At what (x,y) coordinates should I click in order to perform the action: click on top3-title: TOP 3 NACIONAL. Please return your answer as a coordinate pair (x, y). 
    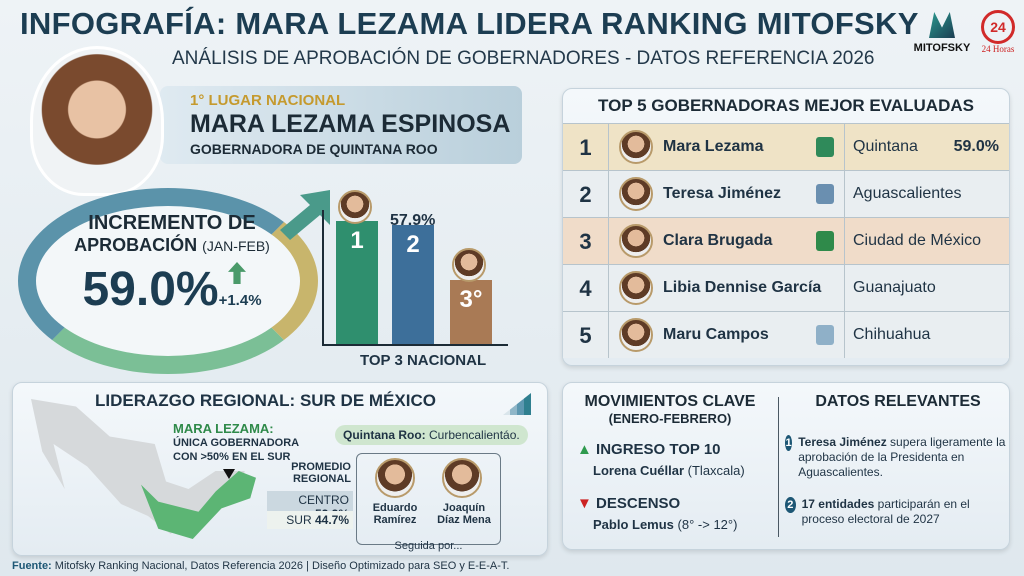
    Looking at the image, I should click on (423, 360).